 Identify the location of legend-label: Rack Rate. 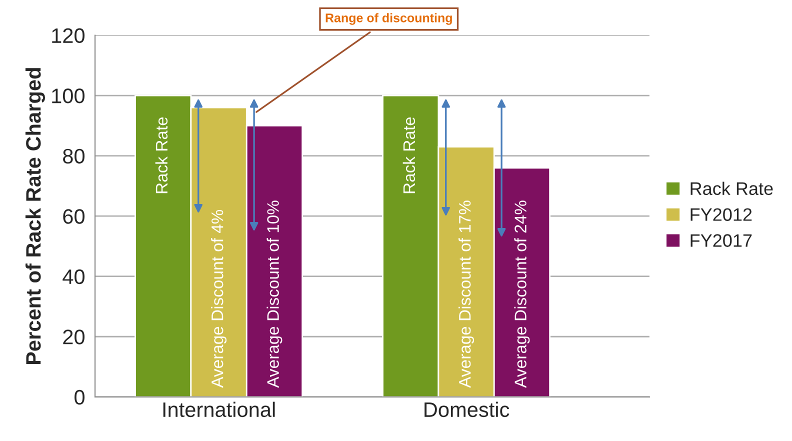
(731, 189).